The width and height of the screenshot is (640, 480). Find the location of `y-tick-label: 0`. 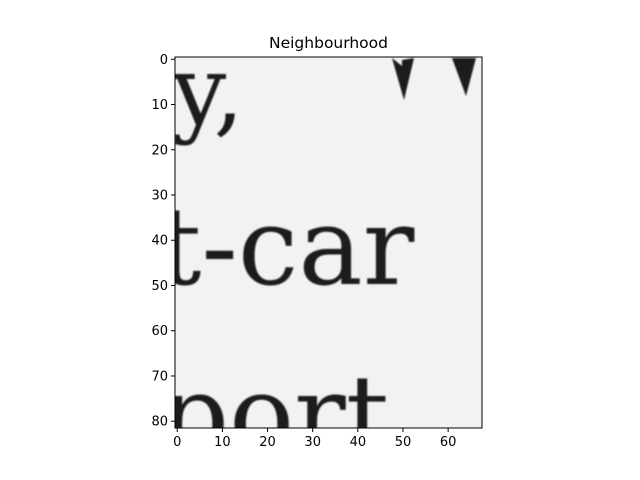

y-tick-label: 0 is located at coordinates (164, 60).